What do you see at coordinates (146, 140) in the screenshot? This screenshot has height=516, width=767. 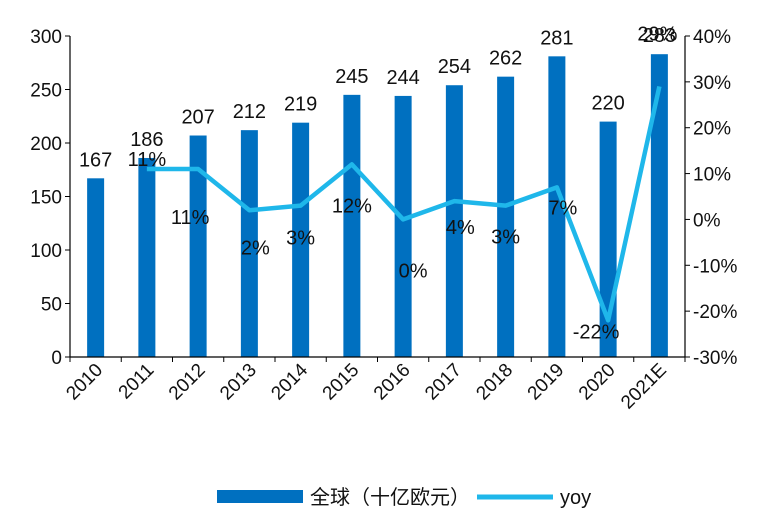 I see `bar-label-2011: 186` at bounding box center [146, 140].